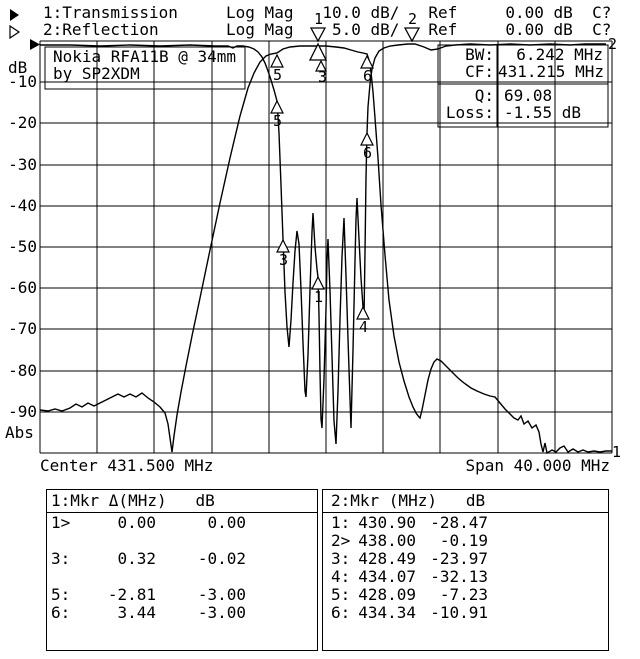 Image resolution: width=640 pixels, height=659 pixels. What do you see at coordinates (61, 612) in the screenshot?
I see `ch1-row6-label: 6:` at bounding box center [61, 612].